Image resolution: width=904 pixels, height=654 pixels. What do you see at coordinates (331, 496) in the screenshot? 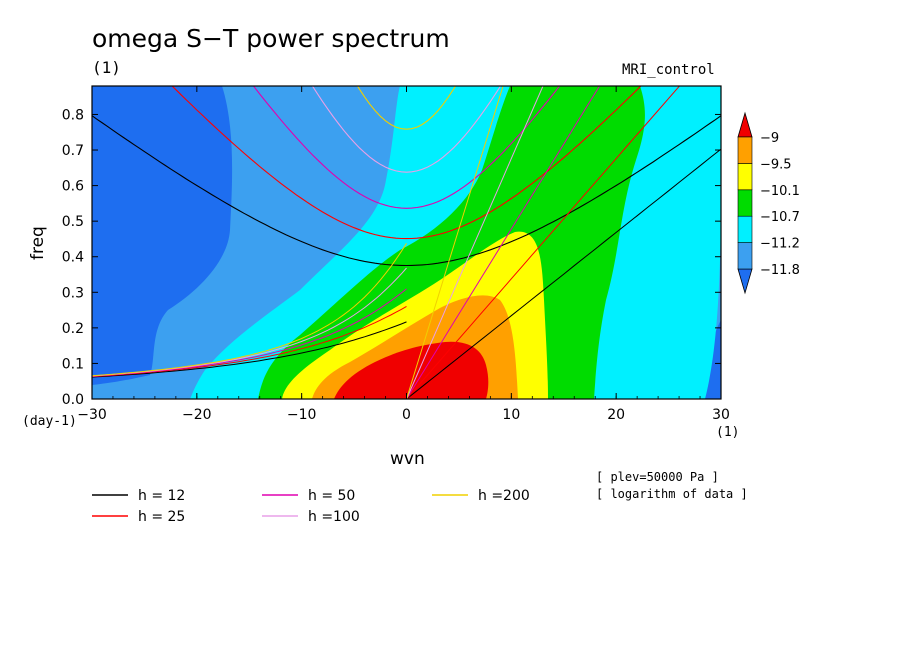
I see `legend-label: h = 50` at bounding box center [331, 496].